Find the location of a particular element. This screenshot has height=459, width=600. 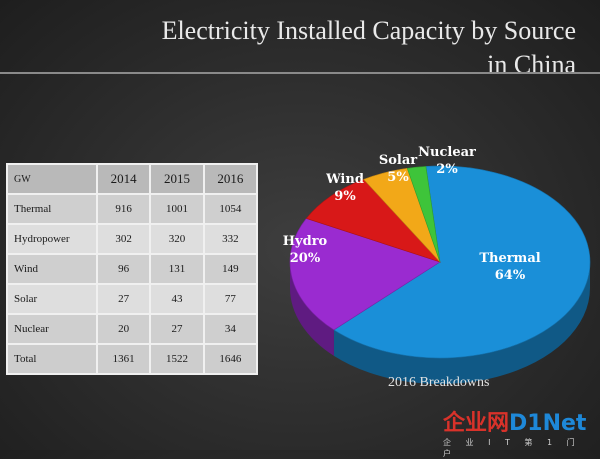

table-cell: 96 is located at coordinates (123, 269).